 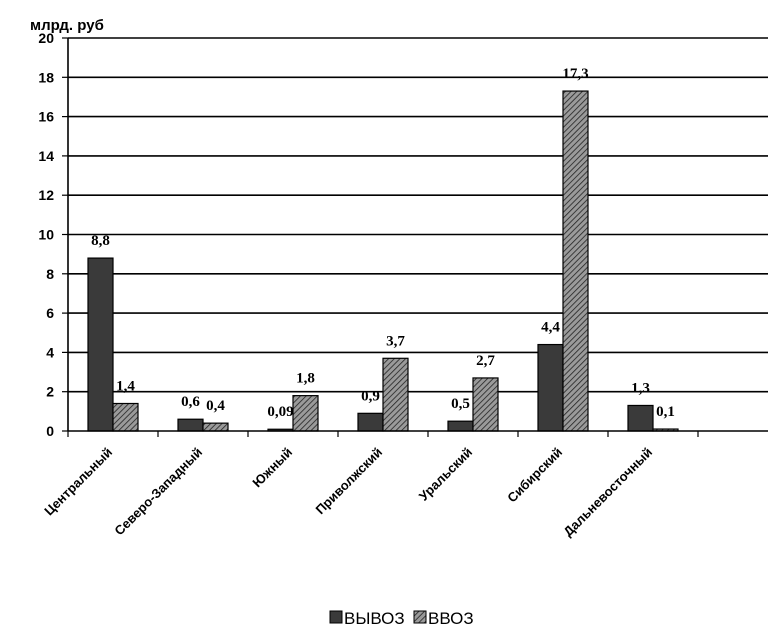 I want to click on category-label: Приволжский, so click(x=348, y=481).